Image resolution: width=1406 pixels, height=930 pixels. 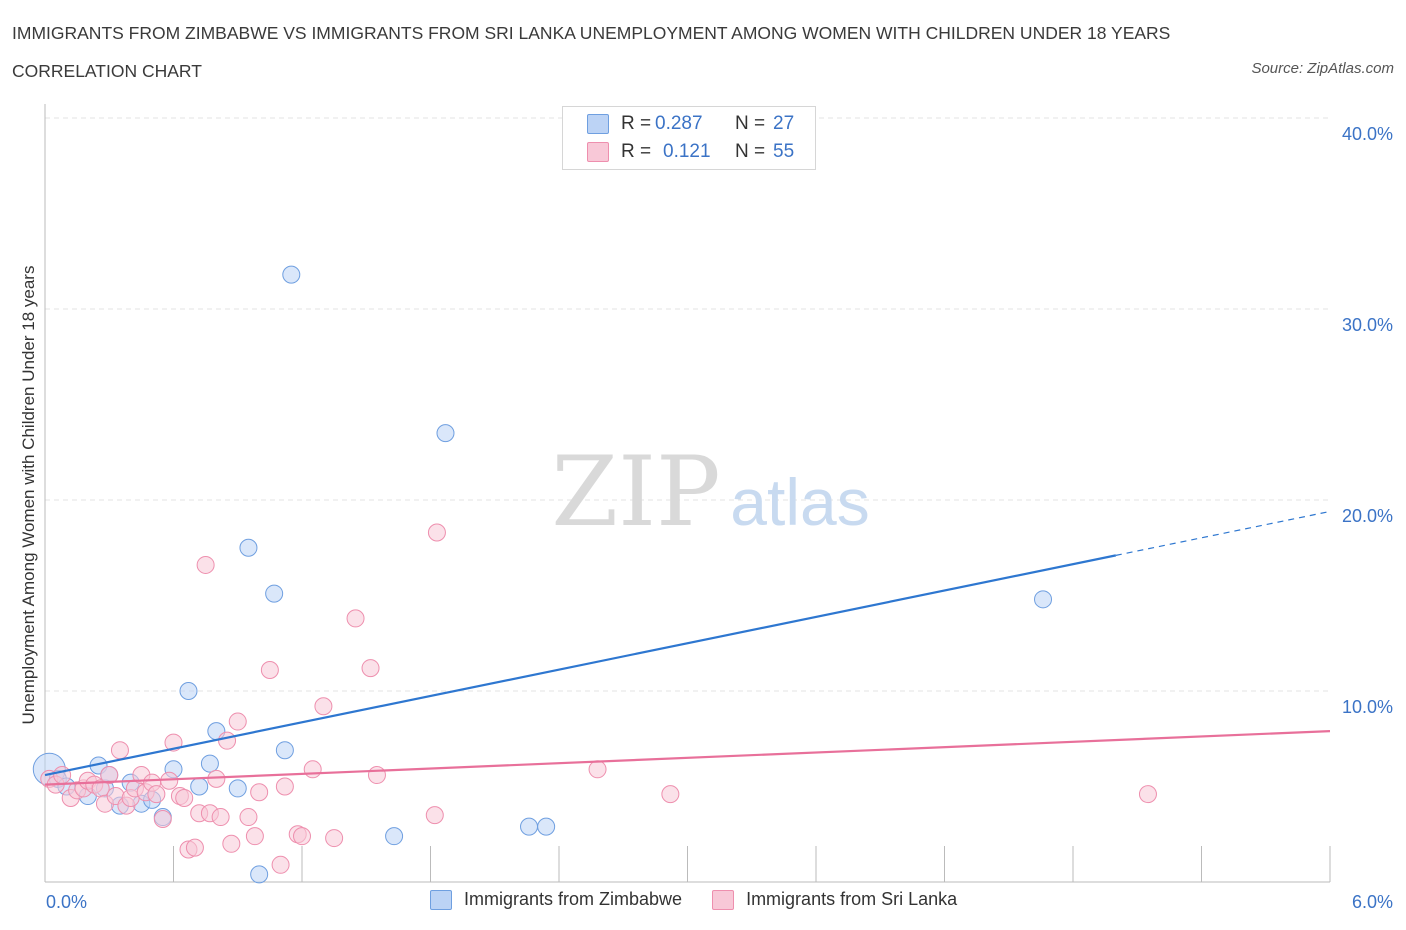 I want to click on r-value-sri-lanka: 0.121, so click(x=687, y=151).